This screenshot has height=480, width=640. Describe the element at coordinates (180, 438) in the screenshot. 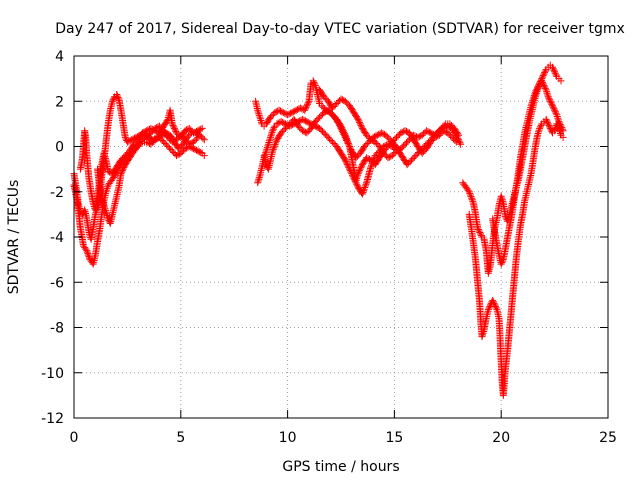

I see `x-tick-label: 5` at that location.